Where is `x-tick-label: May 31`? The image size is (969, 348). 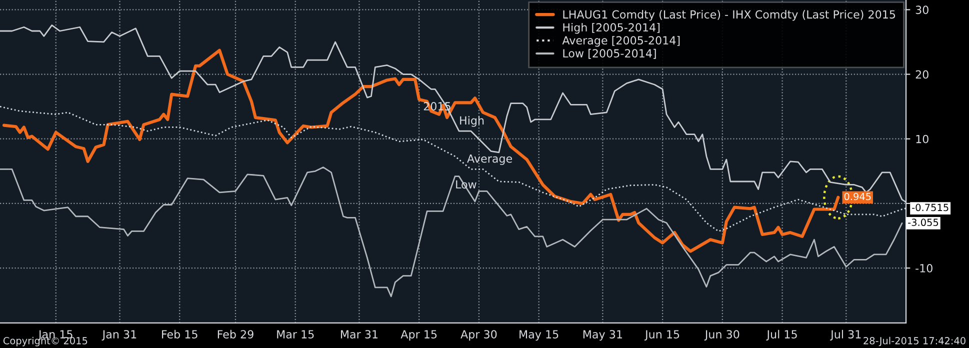 x-tick-label: May 31 is located at coordinates (602, 335).